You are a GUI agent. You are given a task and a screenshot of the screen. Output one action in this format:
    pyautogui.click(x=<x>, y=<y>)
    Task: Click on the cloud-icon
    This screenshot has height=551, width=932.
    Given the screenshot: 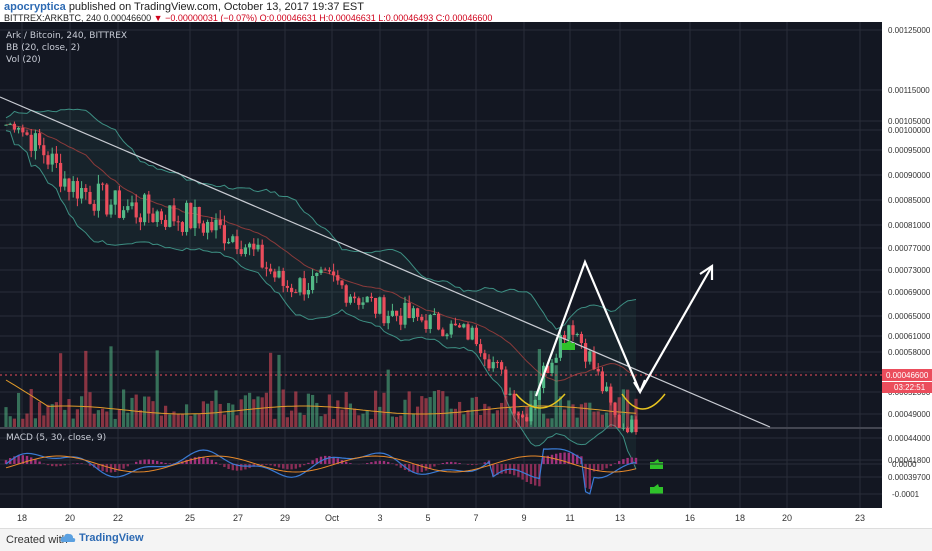 What is the action you would take?
    pyautogui.click(x=68, y=538)
    